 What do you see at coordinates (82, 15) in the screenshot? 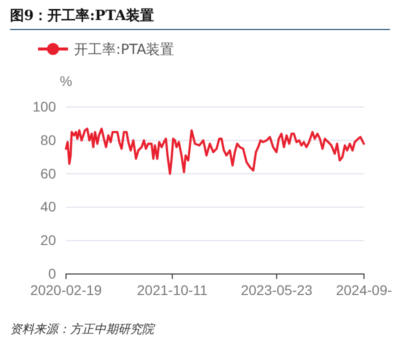
I see `chart-title: 图9：开工率:PTA装置` at bounding box center [82, 15].